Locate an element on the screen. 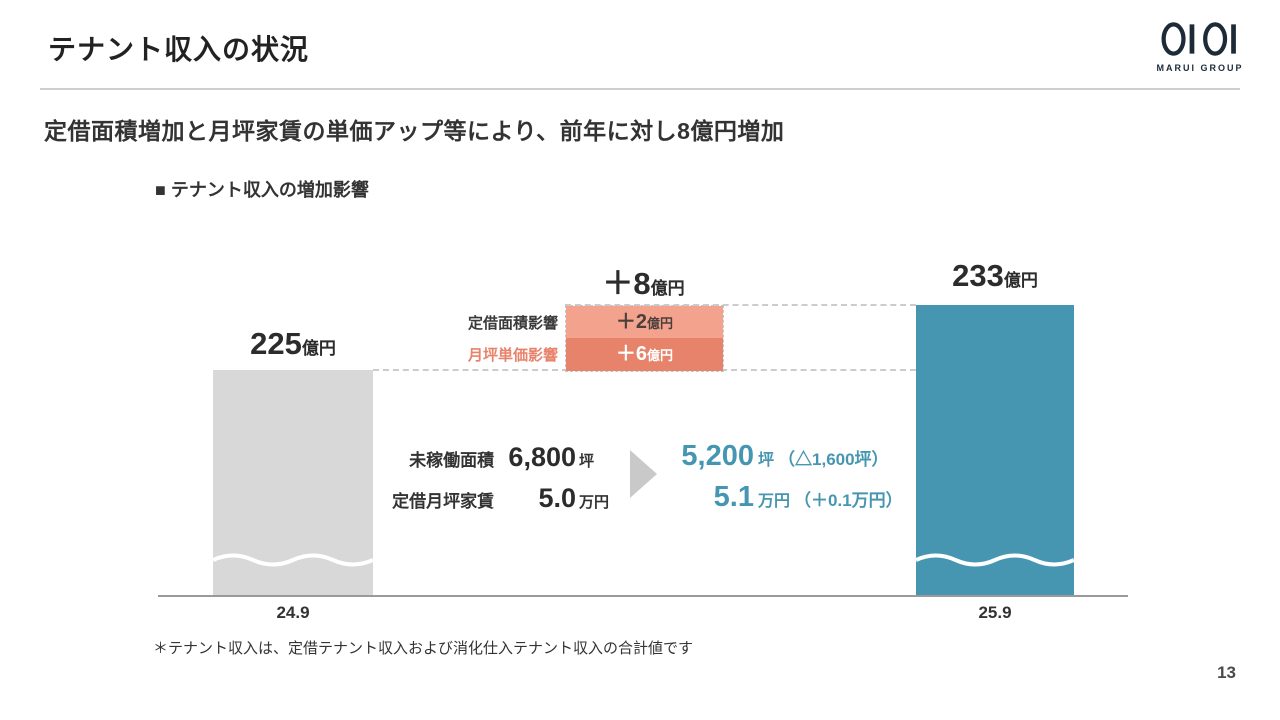 The height and width of the screenshot is (720, 1280). delta-segment-unit-price: ＋6億円 is located at coordinates (644, 354).